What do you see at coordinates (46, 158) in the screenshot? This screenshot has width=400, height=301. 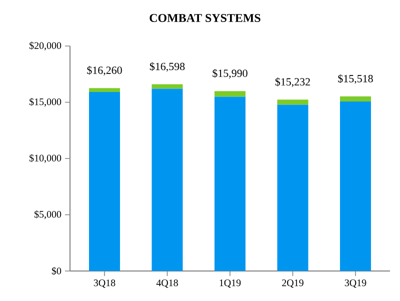 I see `y-tick-label: $10,000` at bounding box center [46, 158].